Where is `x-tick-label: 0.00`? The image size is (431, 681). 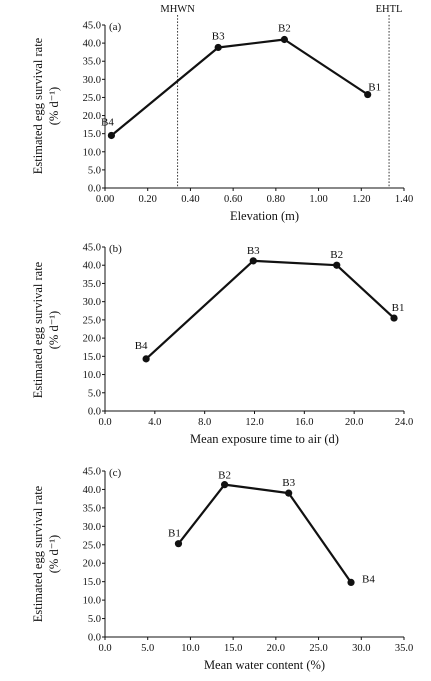 x-tick-label: 0.00 is located at coordinates (105, 199).